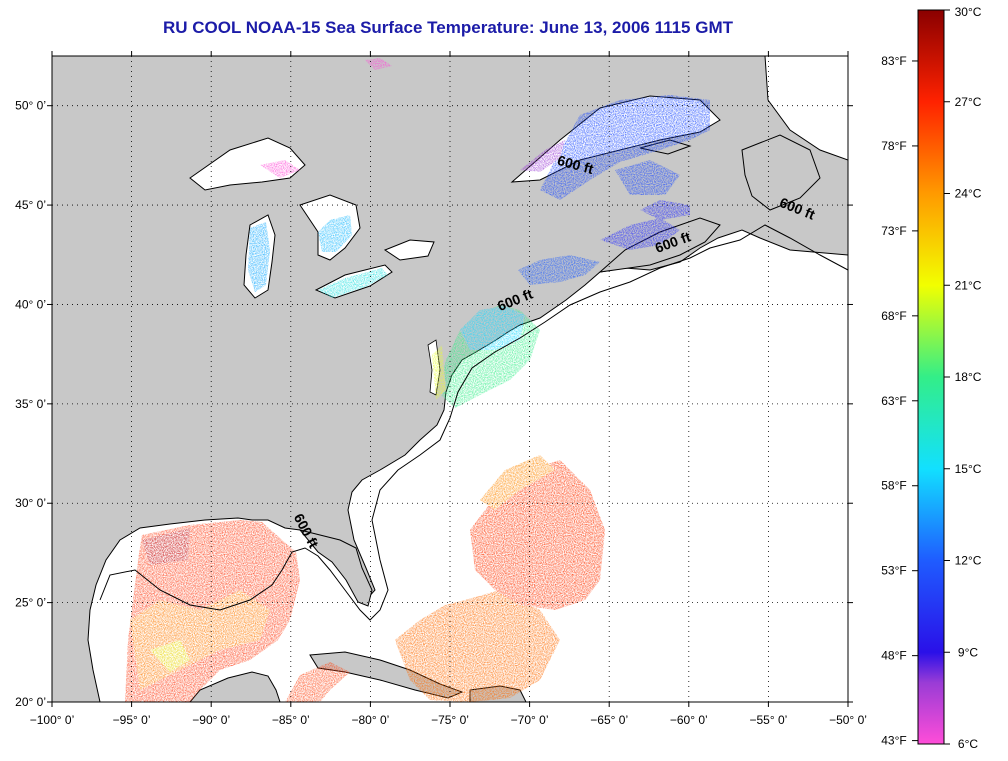 The image size is (1008, 761). I want to click on fahrenheit-label: 78°F, so click(893, 146).